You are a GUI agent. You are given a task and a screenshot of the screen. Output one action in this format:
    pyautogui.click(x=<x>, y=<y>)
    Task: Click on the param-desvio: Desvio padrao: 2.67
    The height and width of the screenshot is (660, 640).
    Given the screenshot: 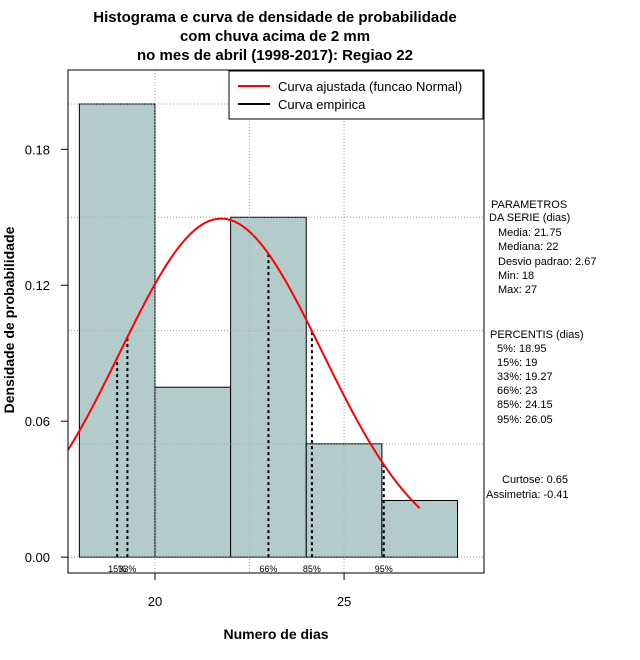 What is the action you would take?
    pyautogui.click(x=547, y=262)
    